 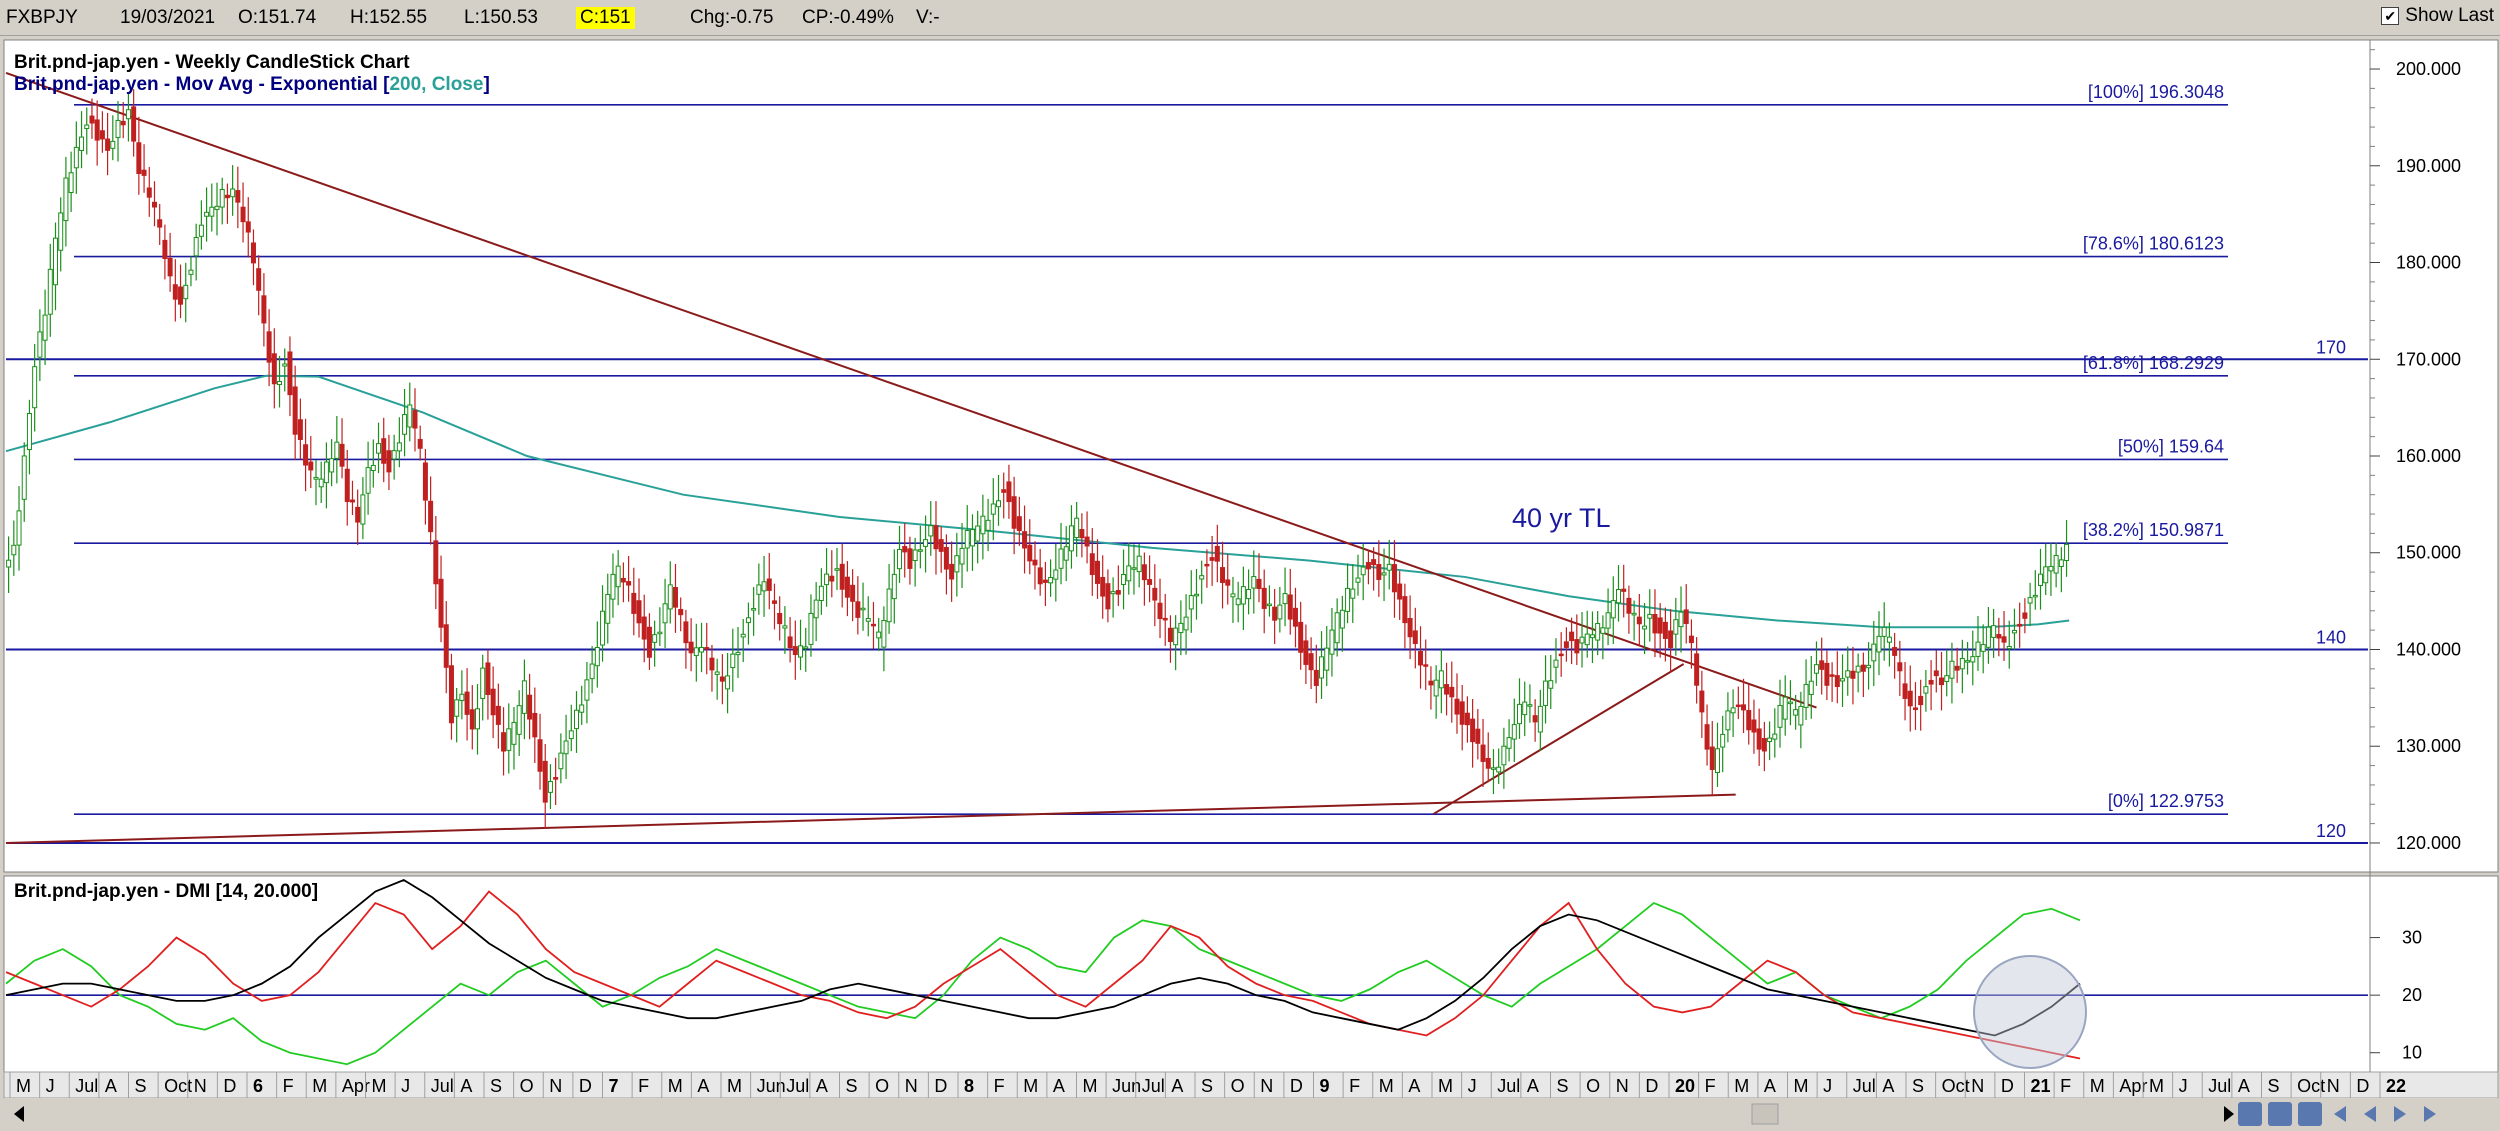 What do you see at coordinates (848, 17) in the screenshot?
I see `change-pct-label: CP:-0.49%` at bounding box center [848, 17].